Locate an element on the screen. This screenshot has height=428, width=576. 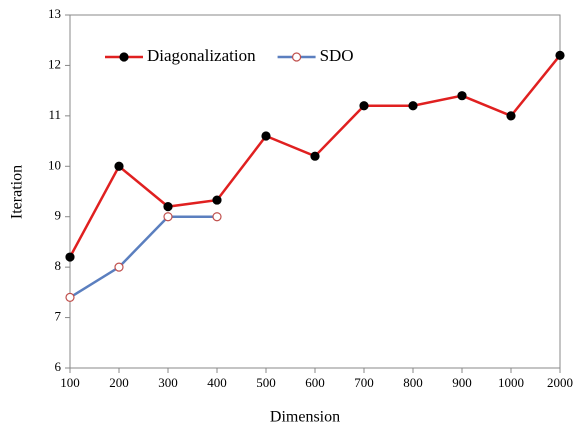
x-axis-title: Dimension is located at coordinates (305, 417).